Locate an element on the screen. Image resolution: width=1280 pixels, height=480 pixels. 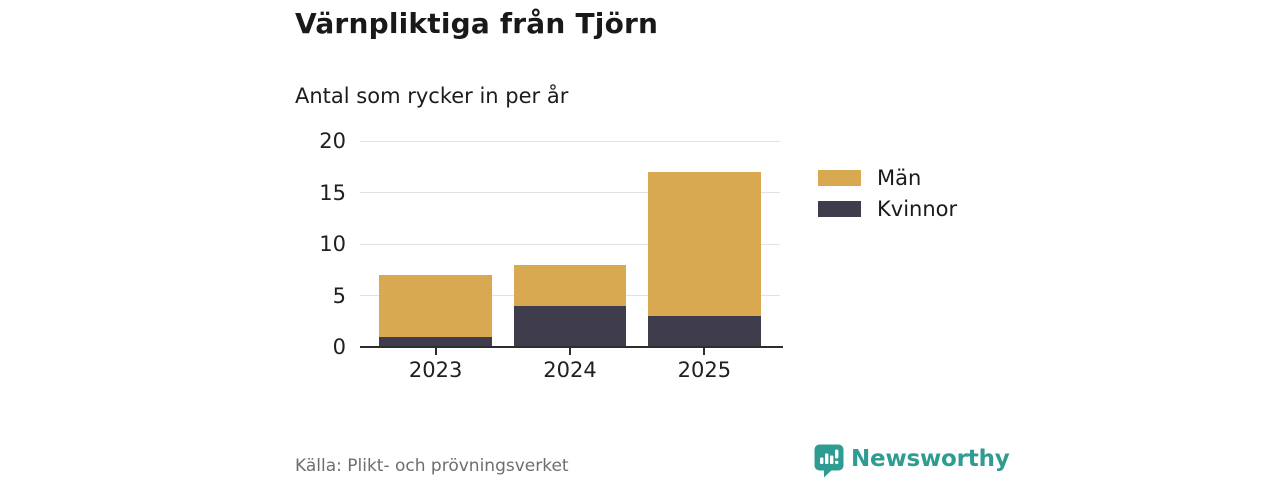
page-title: Värnpliktiga från Tjörn is located at coordinates (477, 23).